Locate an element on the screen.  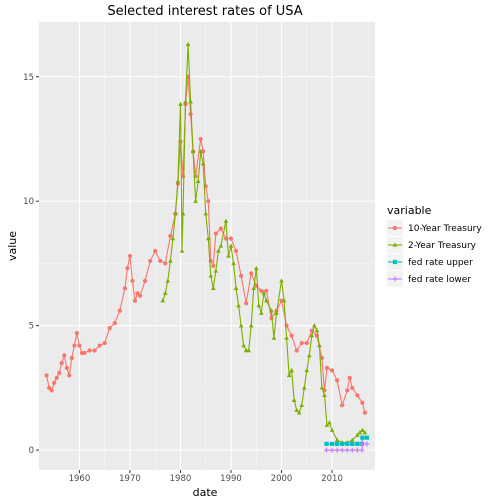
legend-label: 10-Year Treasury is located at coordinates (445, 229).